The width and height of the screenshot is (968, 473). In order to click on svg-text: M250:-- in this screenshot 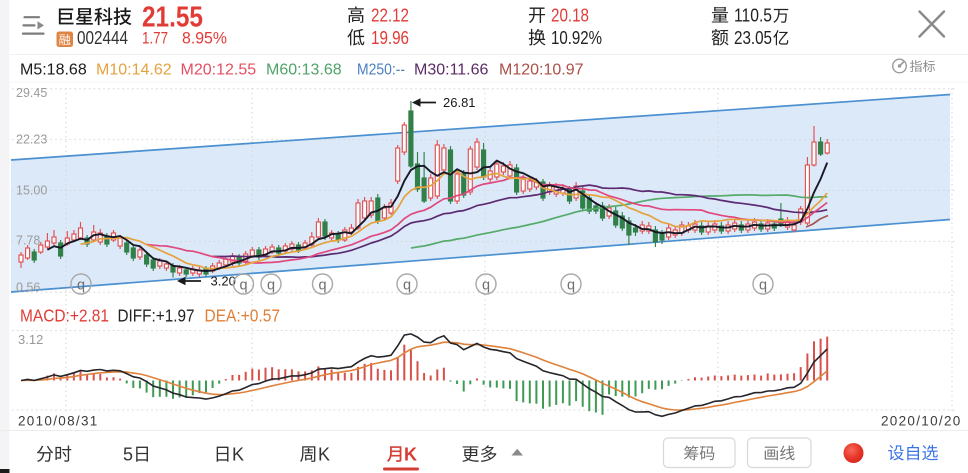, I will do `click(381, 70)`.